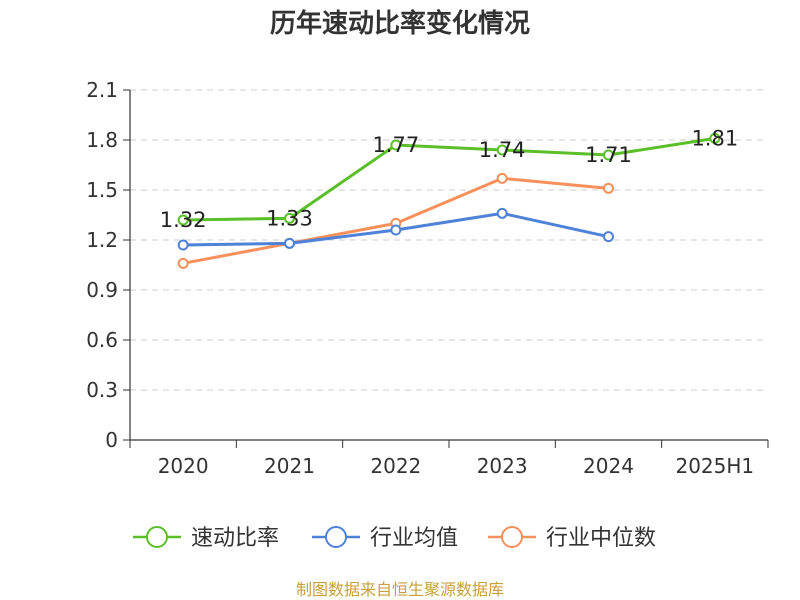  I want to click on x-tick-label: 2022, so click(395, 466).